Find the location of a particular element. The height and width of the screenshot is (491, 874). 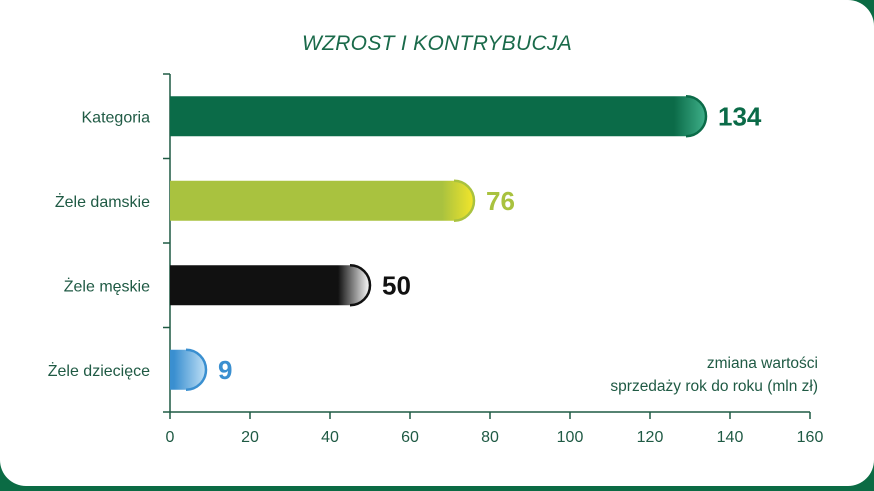

x-tick-label: 100 is located at coordinates (570, 437).